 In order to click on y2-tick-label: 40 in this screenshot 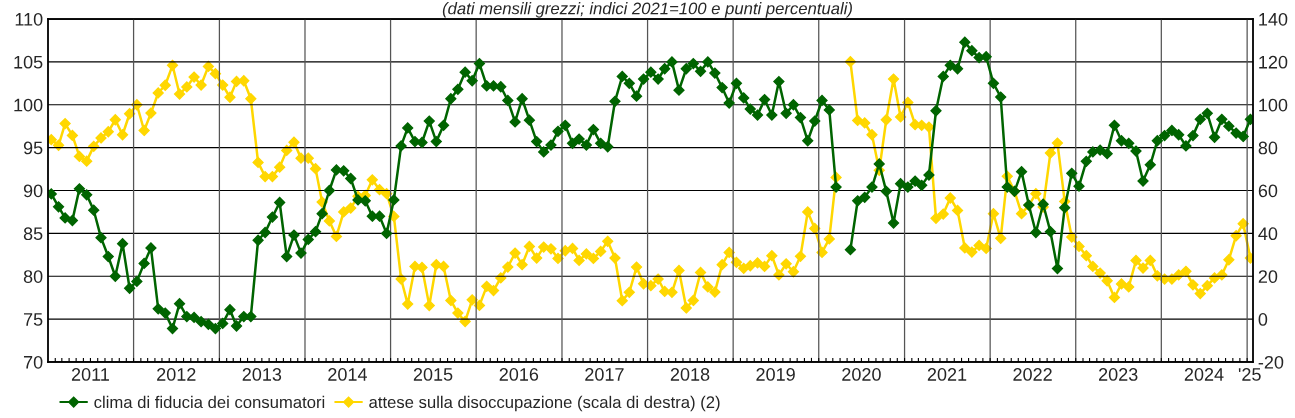, I will do `click(1268, 234)`.